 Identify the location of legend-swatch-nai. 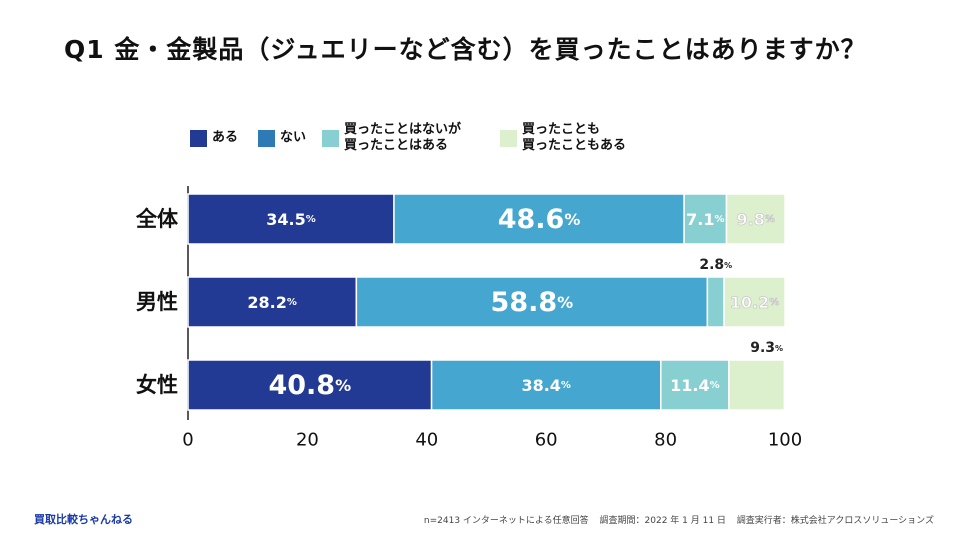
(266, 138).